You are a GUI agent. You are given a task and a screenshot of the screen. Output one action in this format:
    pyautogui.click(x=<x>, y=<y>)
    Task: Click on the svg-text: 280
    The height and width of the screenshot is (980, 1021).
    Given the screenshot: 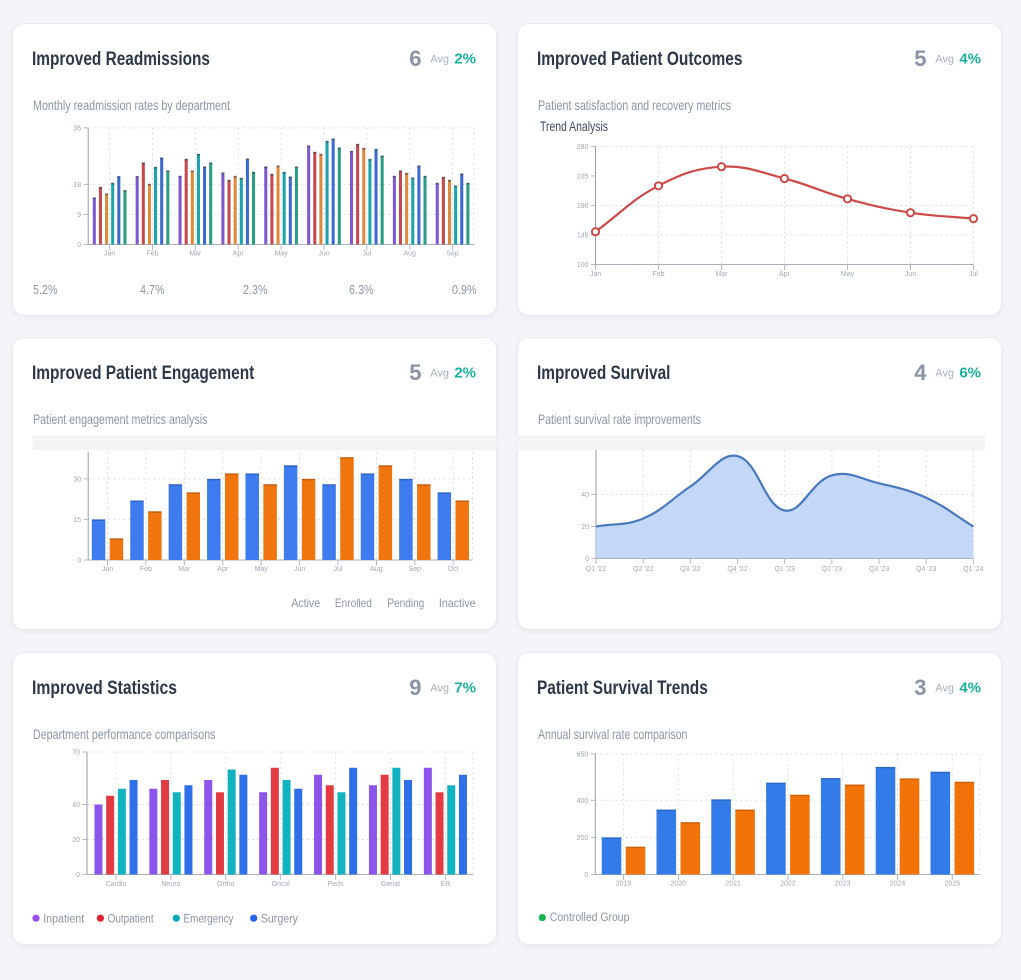 What is the action you would take?
    pyautogui.click(x=583, y=147)
    